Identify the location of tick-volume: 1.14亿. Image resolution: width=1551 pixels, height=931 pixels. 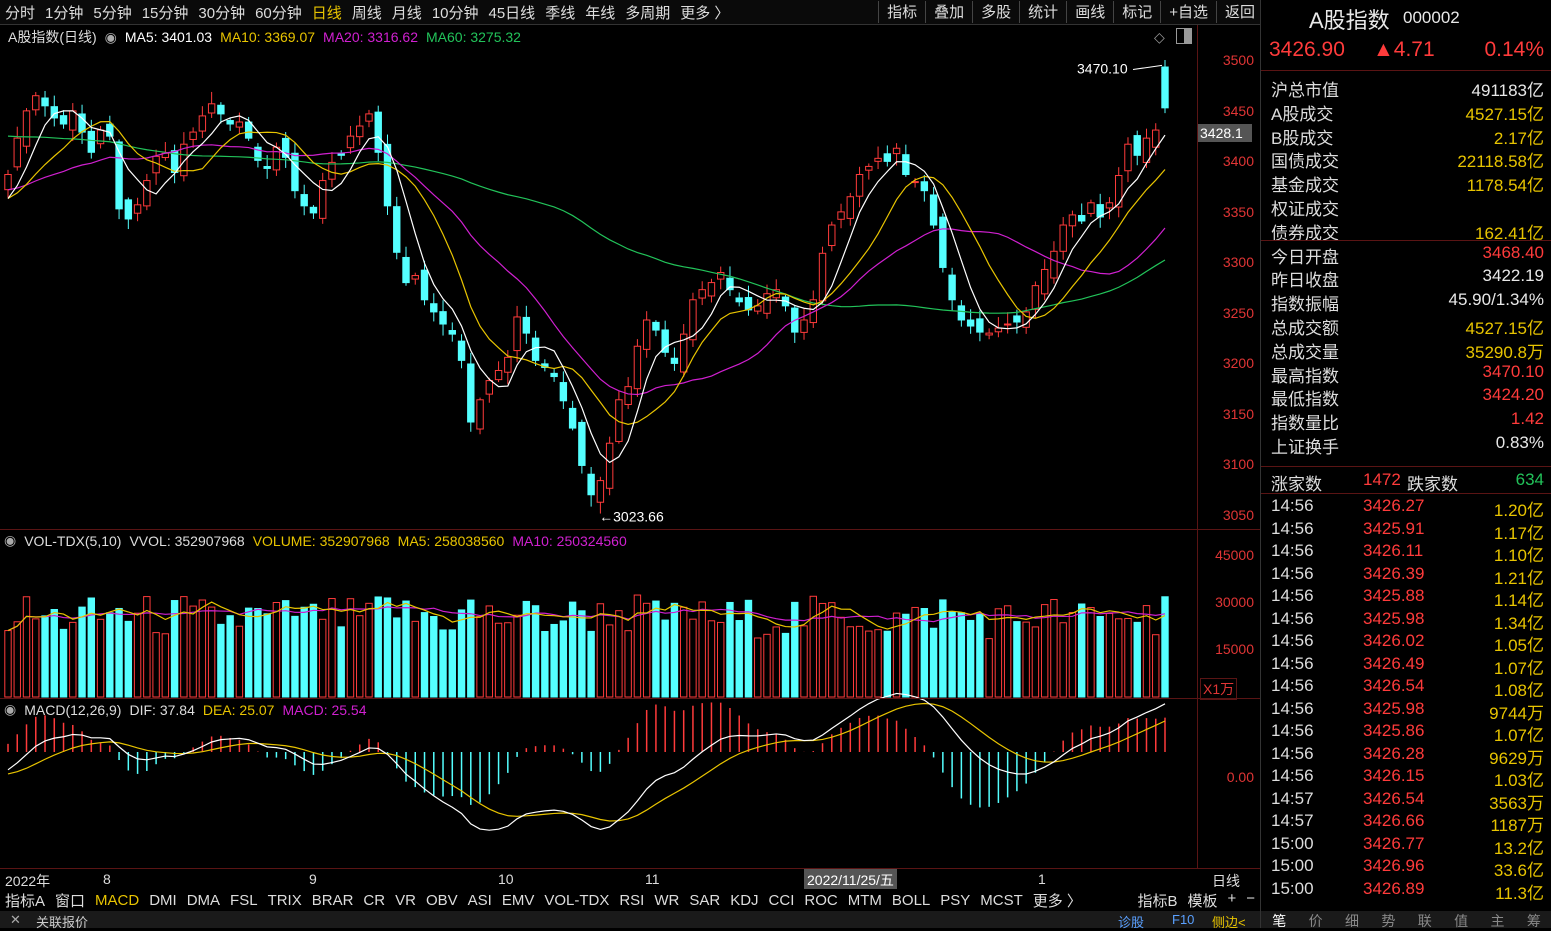
(1518, 600).